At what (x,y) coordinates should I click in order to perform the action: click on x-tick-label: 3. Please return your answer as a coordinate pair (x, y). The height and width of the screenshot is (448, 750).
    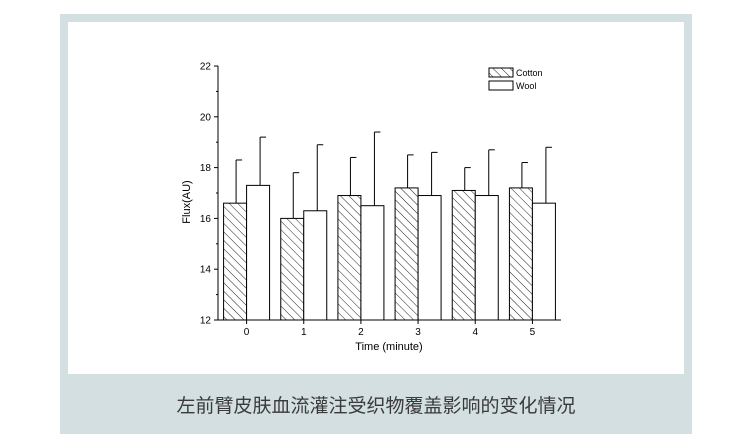
    Looking at the image, I should click on (418, 332).